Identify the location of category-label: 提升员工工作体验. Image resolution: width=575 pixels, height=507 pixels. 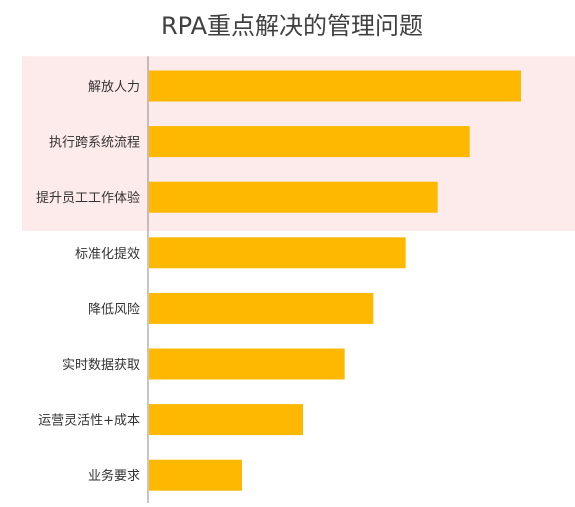
(88, 198).